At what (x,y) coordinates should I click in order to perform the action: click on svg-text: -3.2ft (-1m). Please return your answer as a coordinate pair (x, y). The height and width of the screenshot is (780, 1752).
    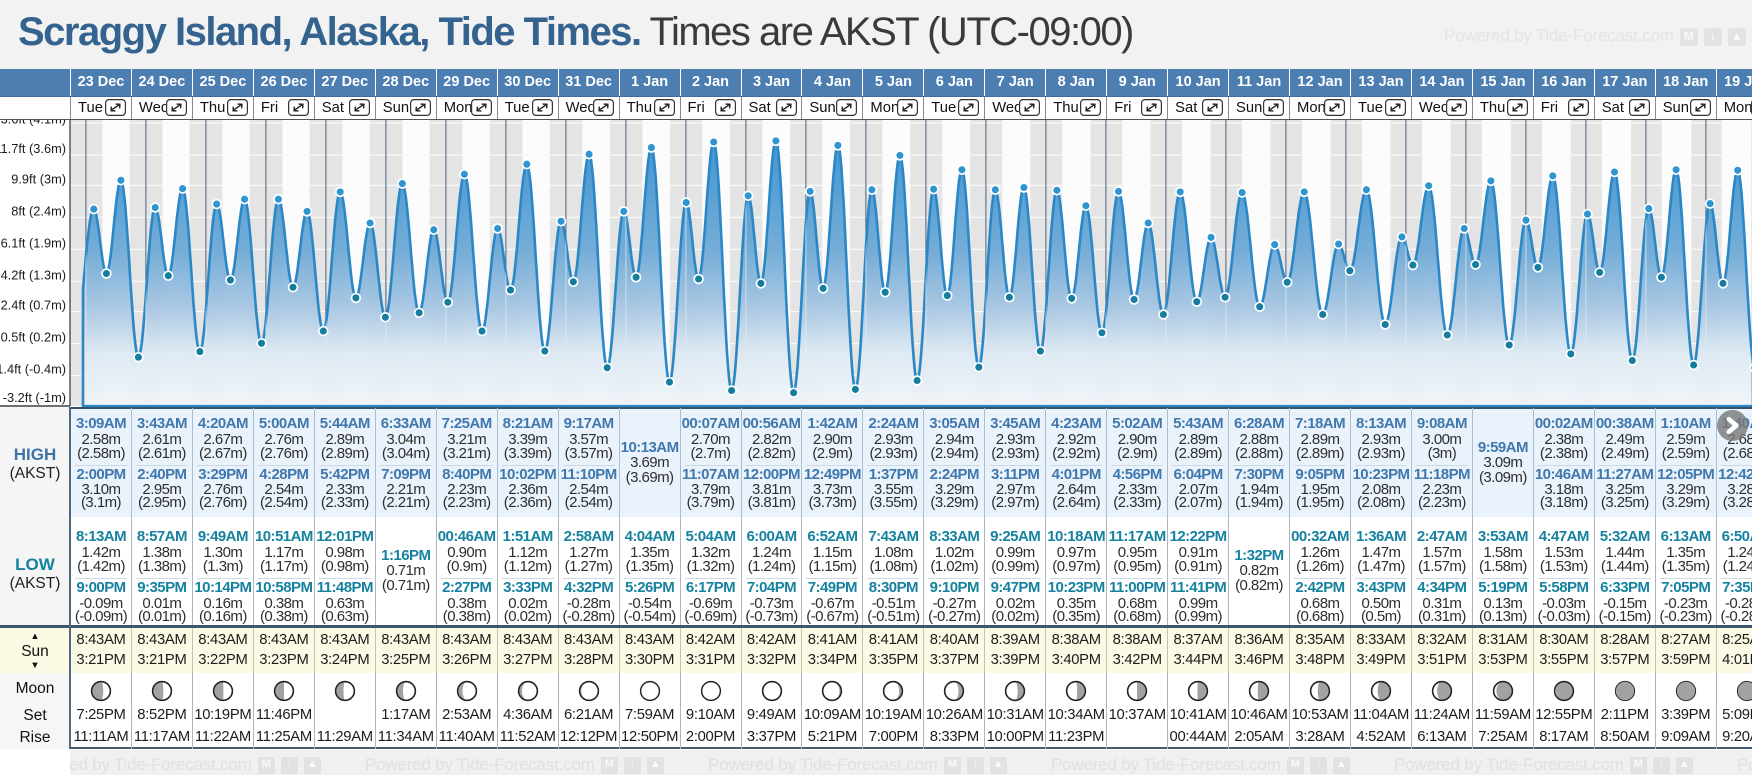
    Looking at the image, I should click on (34, 397).